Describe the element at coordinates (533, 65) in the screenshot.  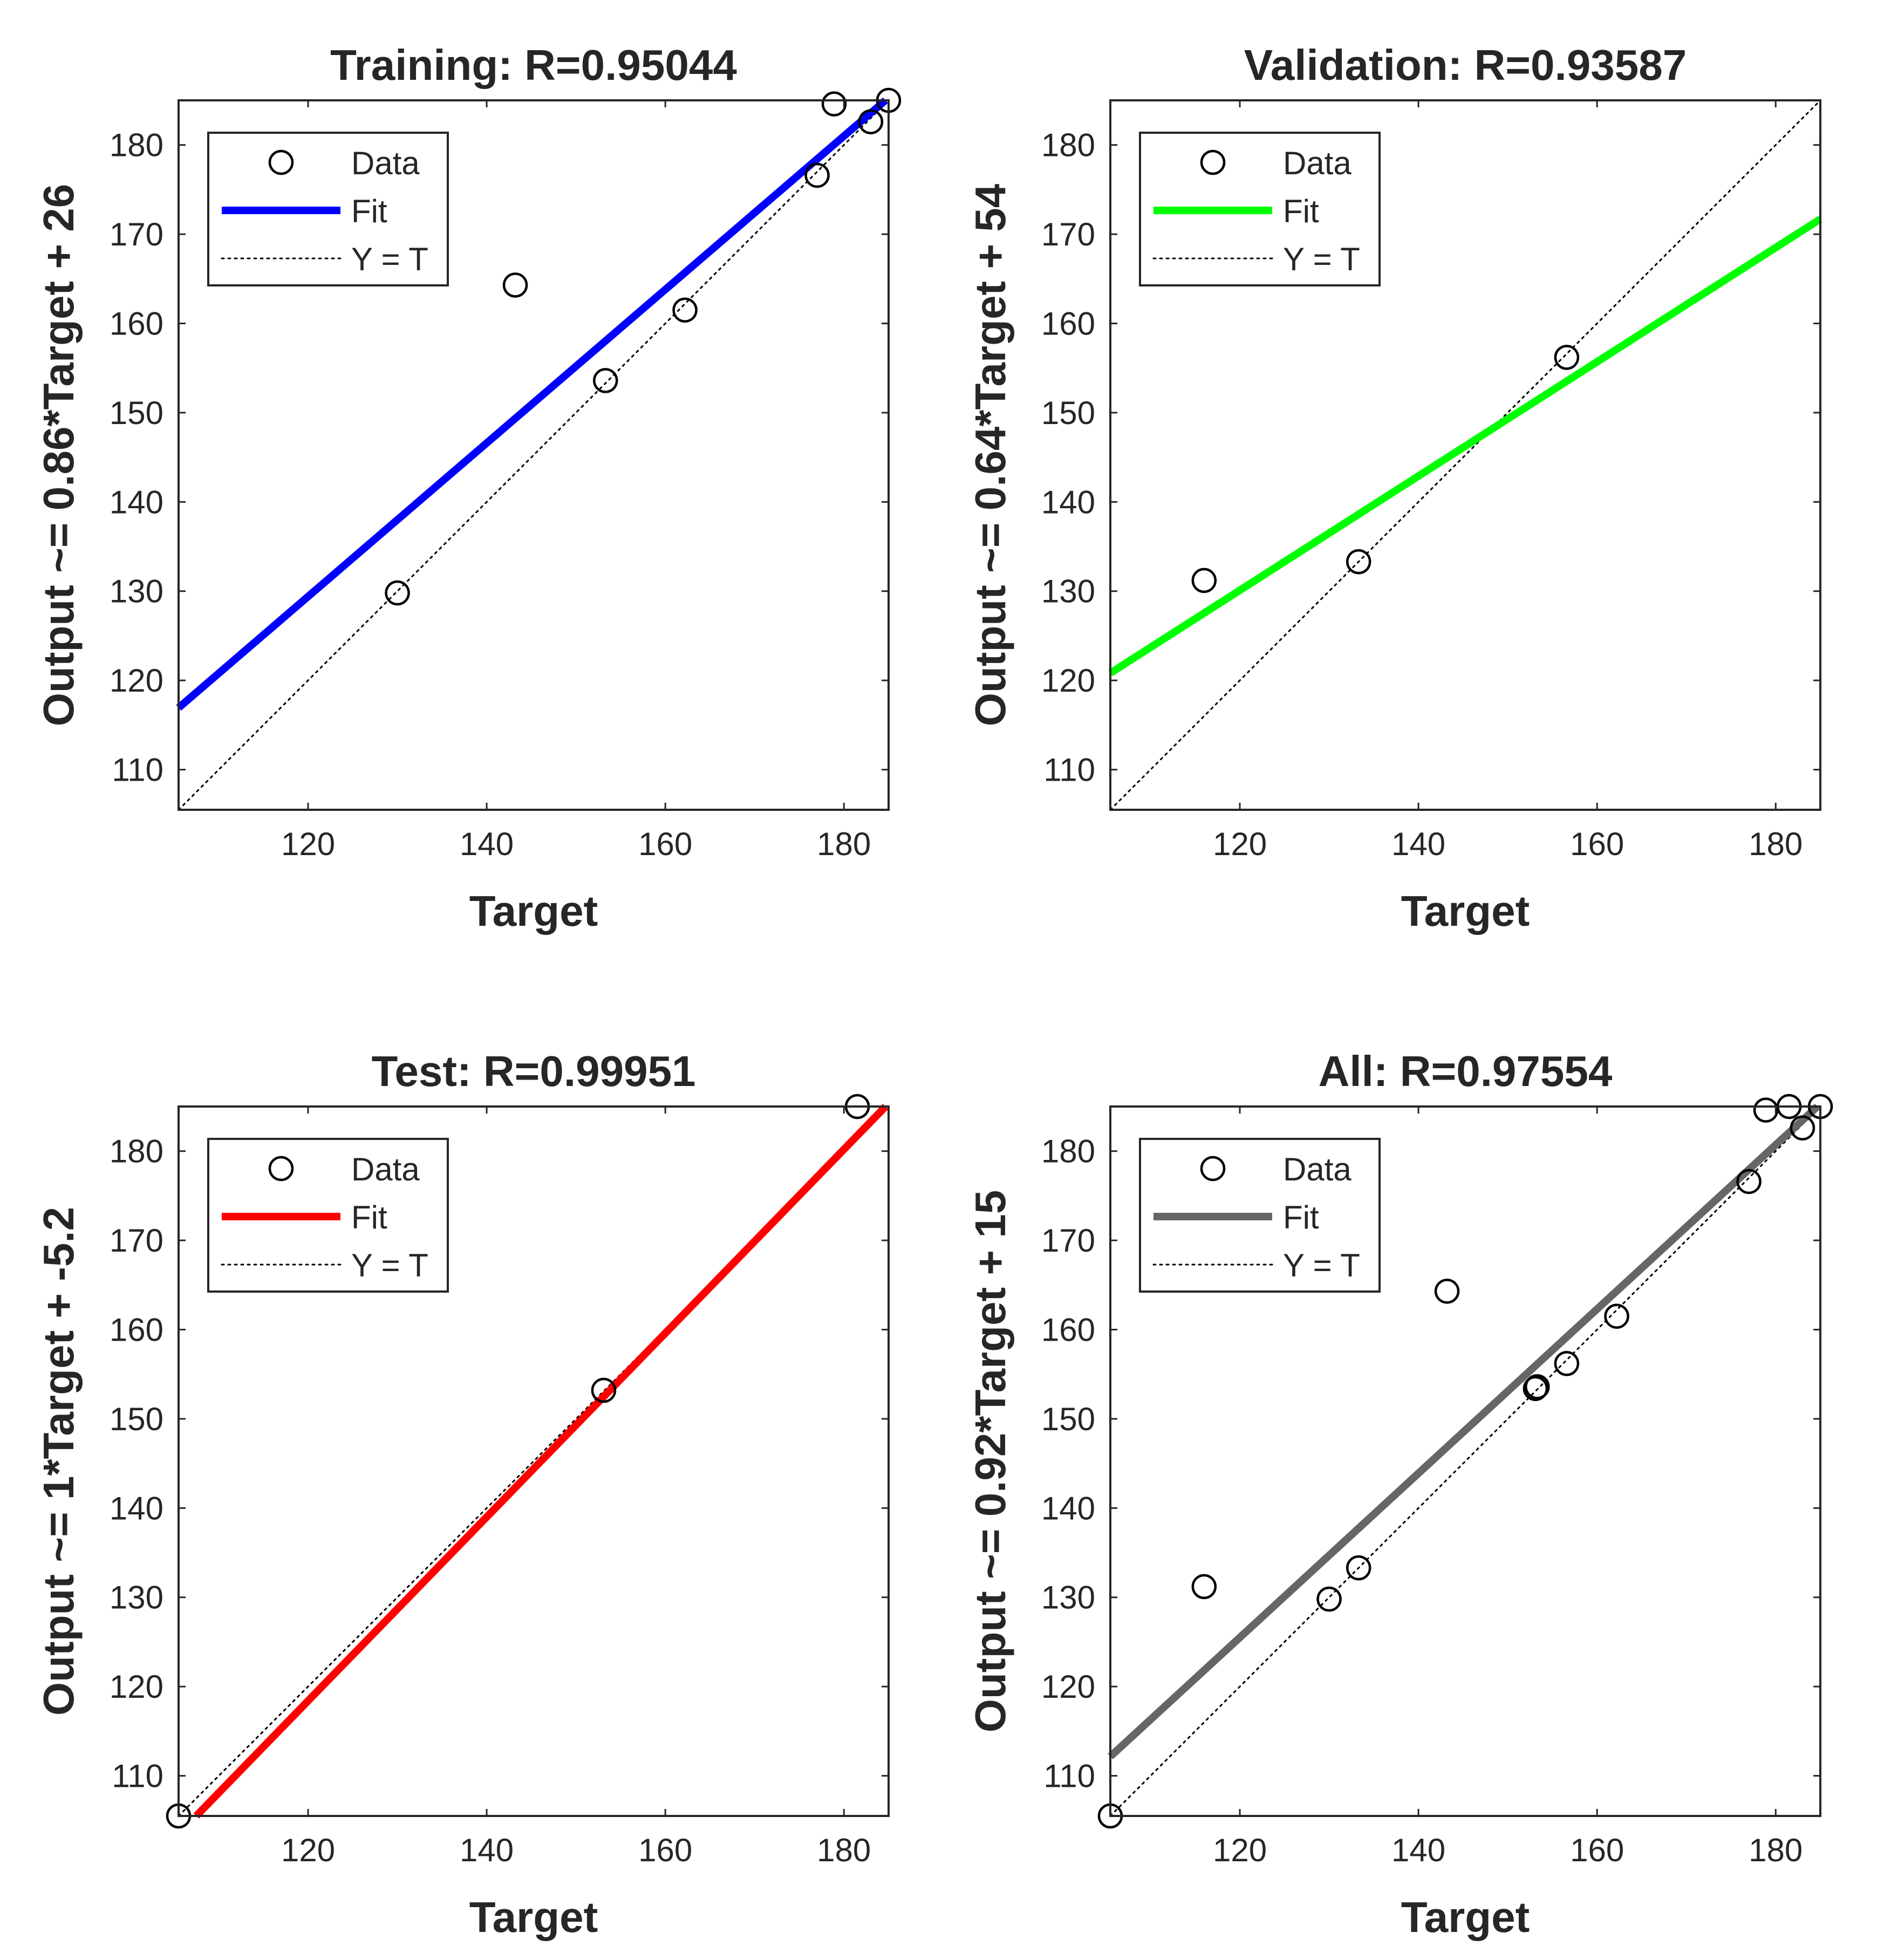
I see `chart-title: Training: R=0.95044` at that location.